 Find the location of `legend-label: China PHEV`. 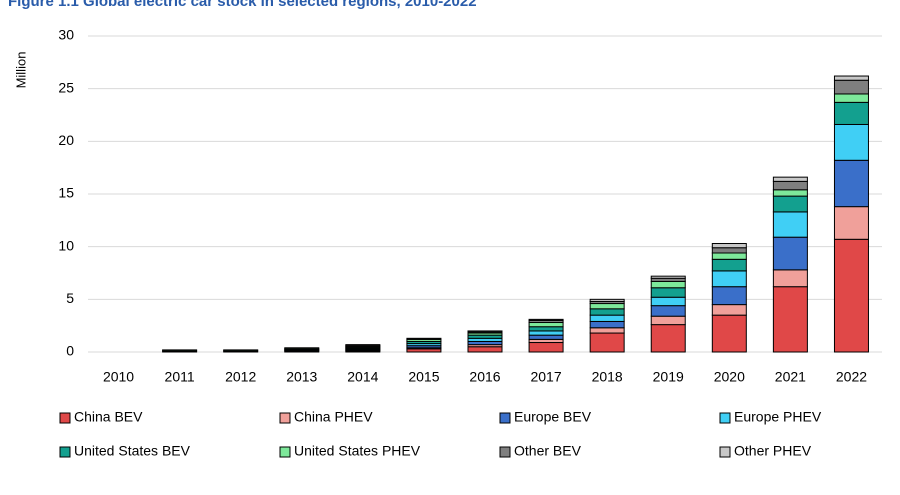

legend-label: China PHEV is located at coordinates (333, 417).